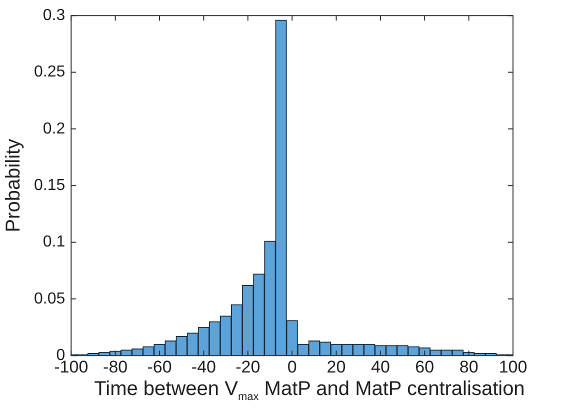 This screenshot has width=579, height=414. Describe the element at coordinates (50, 299) in the screenshot. I see `y-tick-label: 0.05` at that location.